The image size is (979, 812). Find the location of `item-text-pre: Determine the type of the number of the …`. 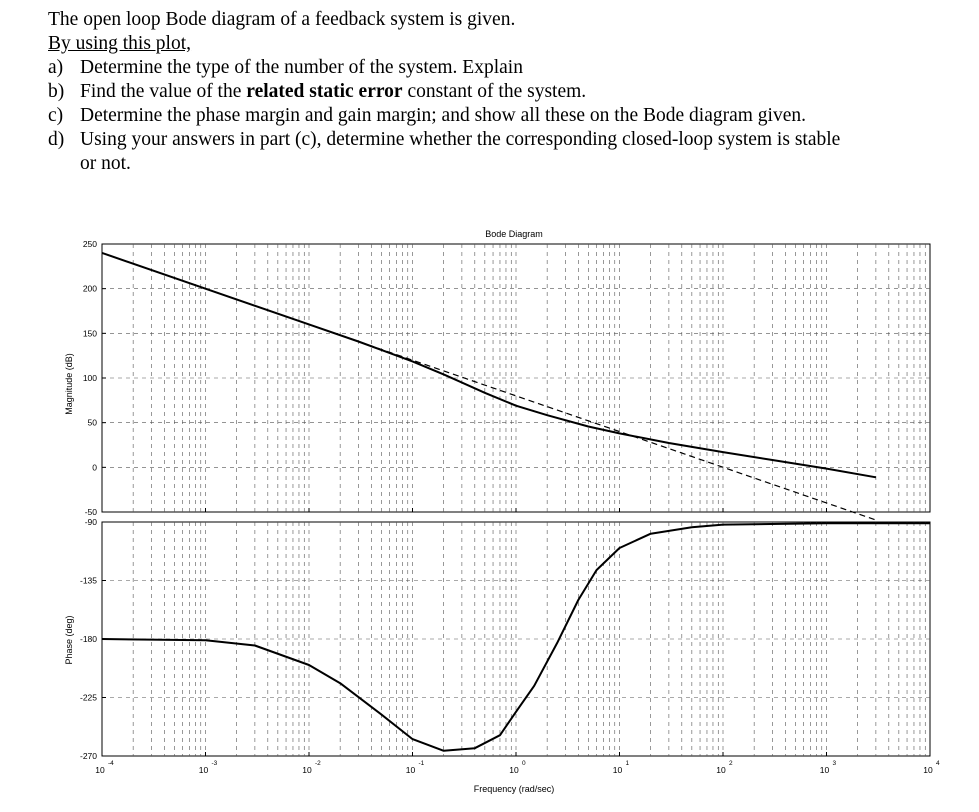

item-text-pre: Determine the type of the number of the … is located at coordinates (301, 67).